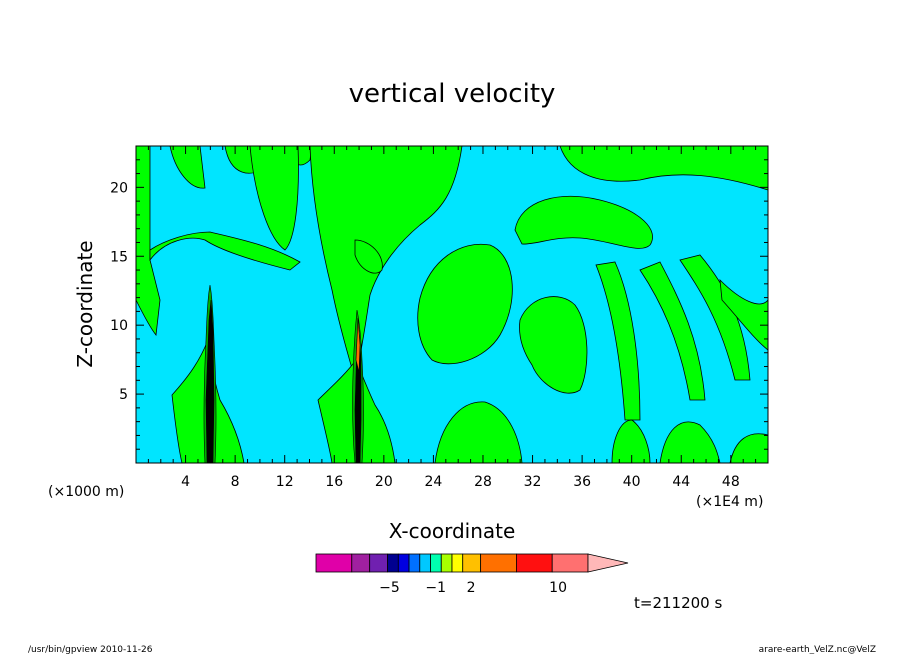 The height and width of the screenshot is (654, 904). Describe the element at coordinates (632, 482) in the screenshot. I see `x-tick-label: 40` at that location.